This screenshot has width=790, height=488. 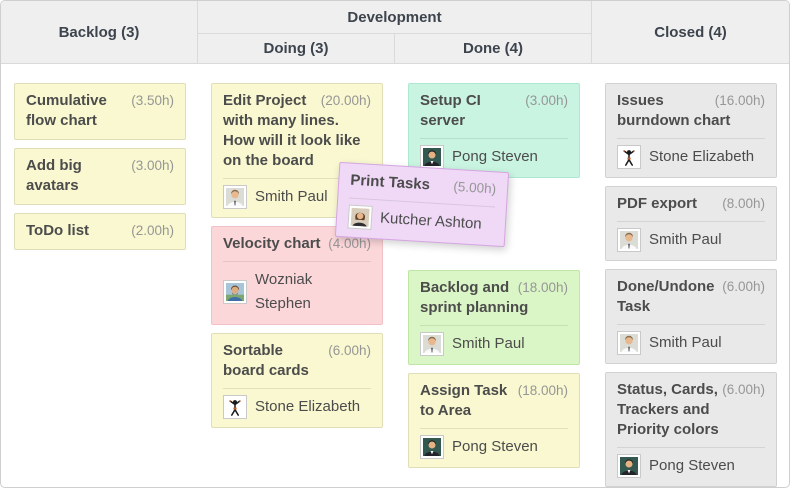 I want to click on group-header-development: Development, so click(x=395, y=17).